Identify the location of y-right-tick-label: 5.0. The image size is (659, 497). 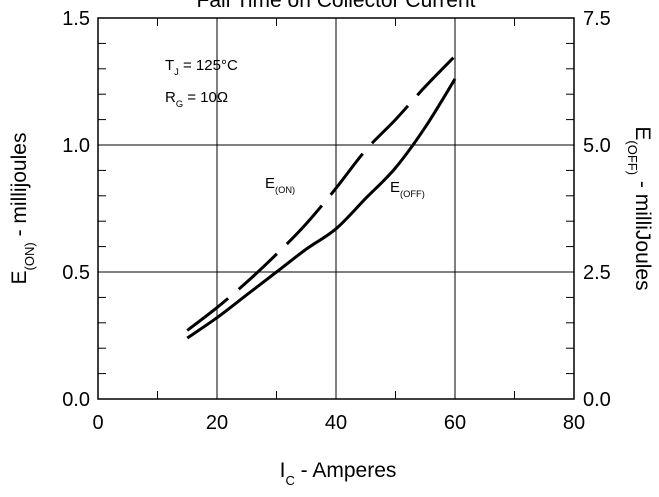
(597, 146).